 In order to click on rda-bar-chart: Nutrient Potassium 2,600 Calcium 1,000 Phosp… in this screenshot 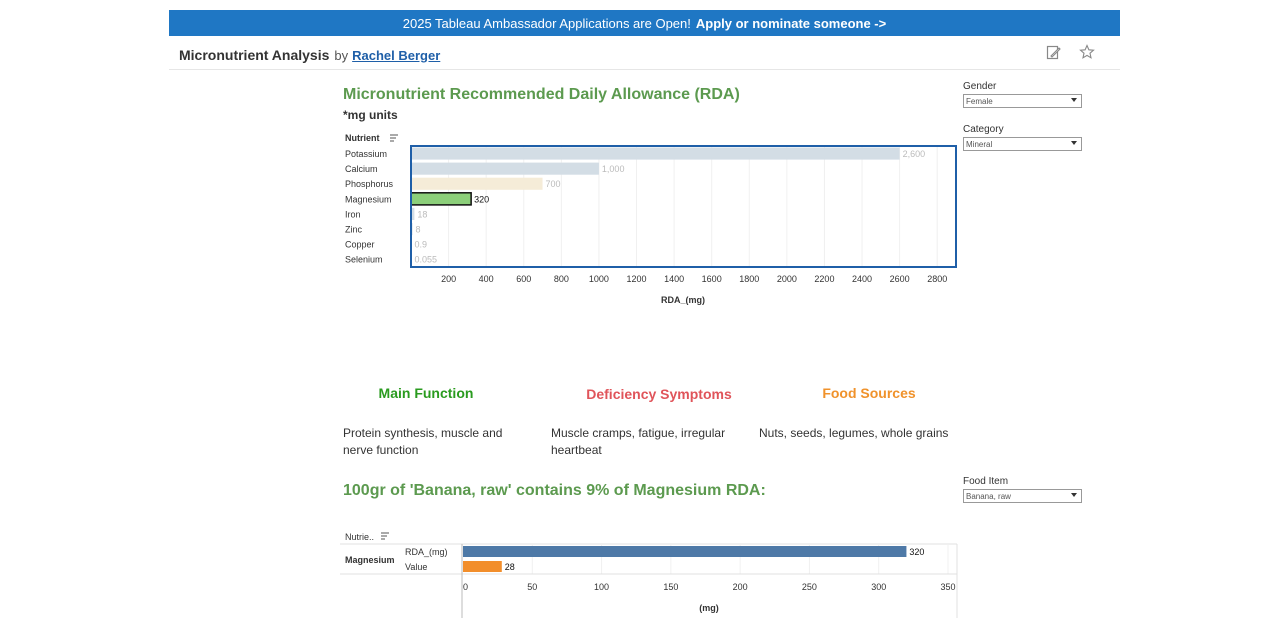, I will do `click(655, 220)`.